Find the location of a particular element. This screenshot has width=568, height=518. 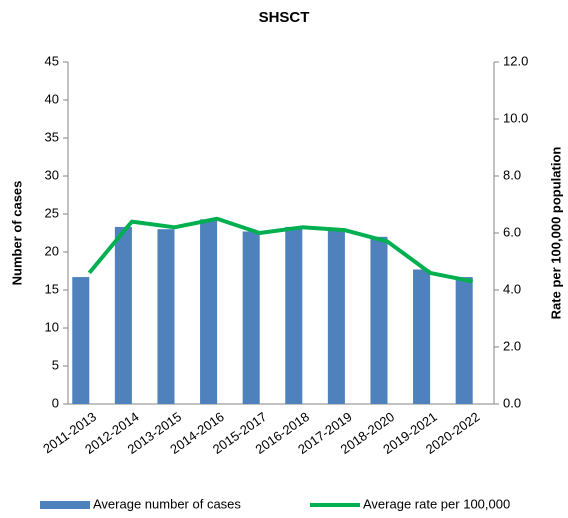

y2-tick-label: 0.0 is located at coordinates (512, 402).